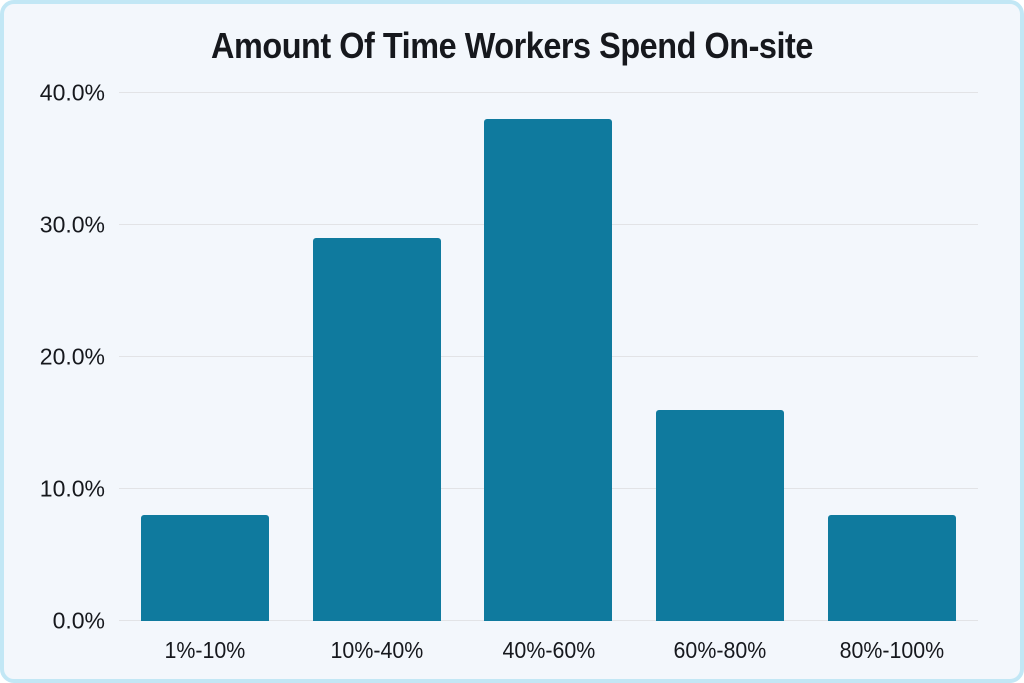 This screenshot has height=683, width=1024. I want to click on y-tick-label: 40.0%, so click(72, 92).